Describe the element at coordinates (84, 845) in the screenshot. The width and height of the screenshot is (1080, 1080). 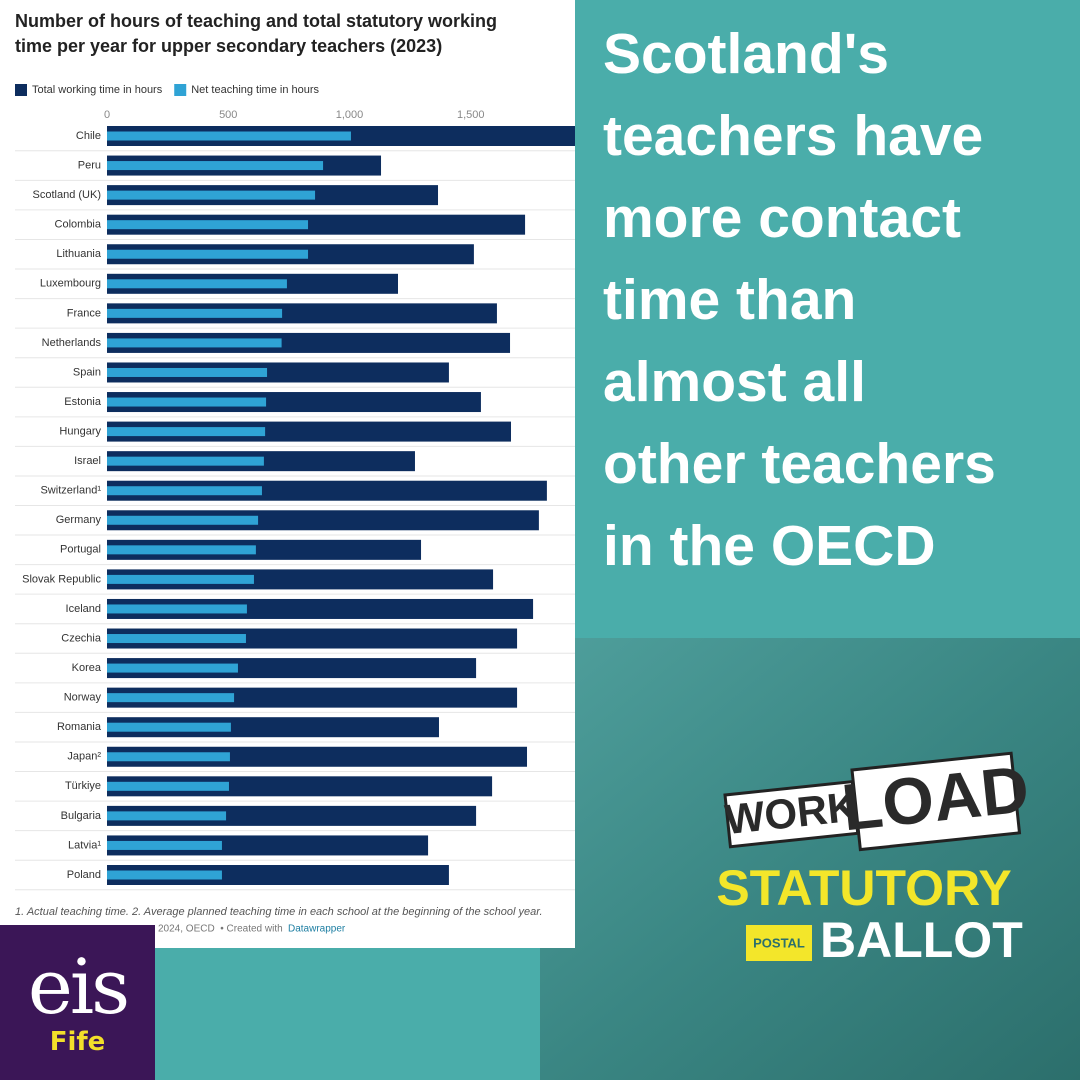
I see `y-tick-label: Latvia¹` at that location.